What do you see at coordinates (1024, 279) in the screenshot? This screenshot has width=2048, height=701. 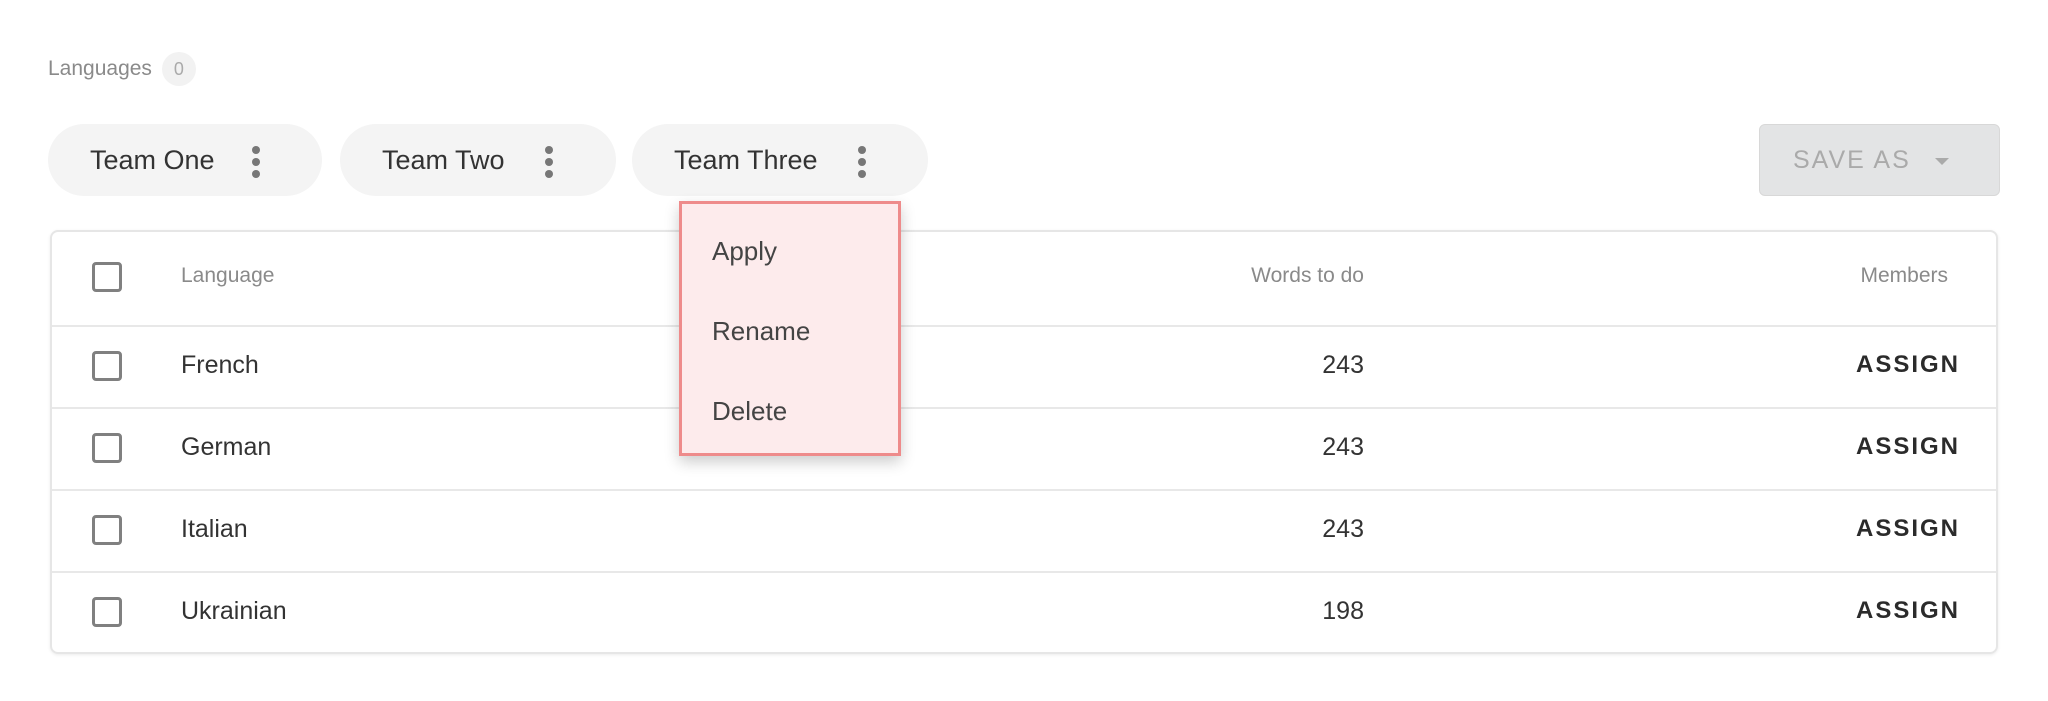 I see `table-header-row: Language Words to do Members` at bounding box center [1024, 279].